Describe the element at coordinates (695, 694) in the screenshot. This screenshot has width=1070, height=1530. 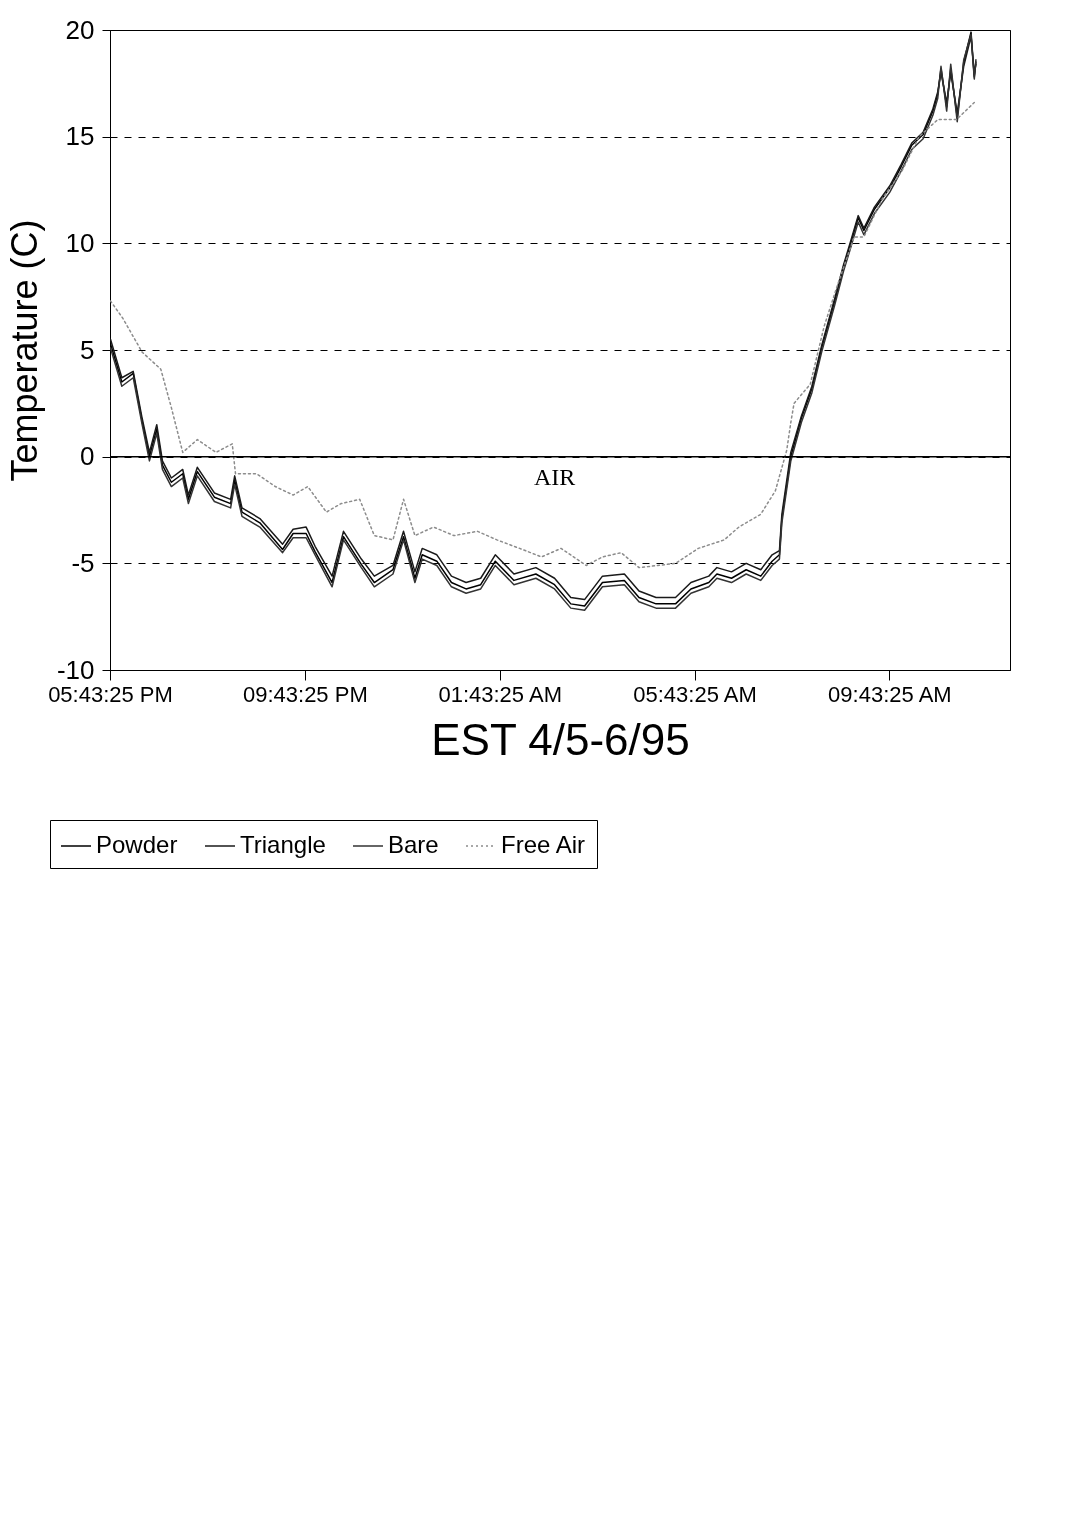
I see `x-tick-label: 05:43:25 AM` at that location.